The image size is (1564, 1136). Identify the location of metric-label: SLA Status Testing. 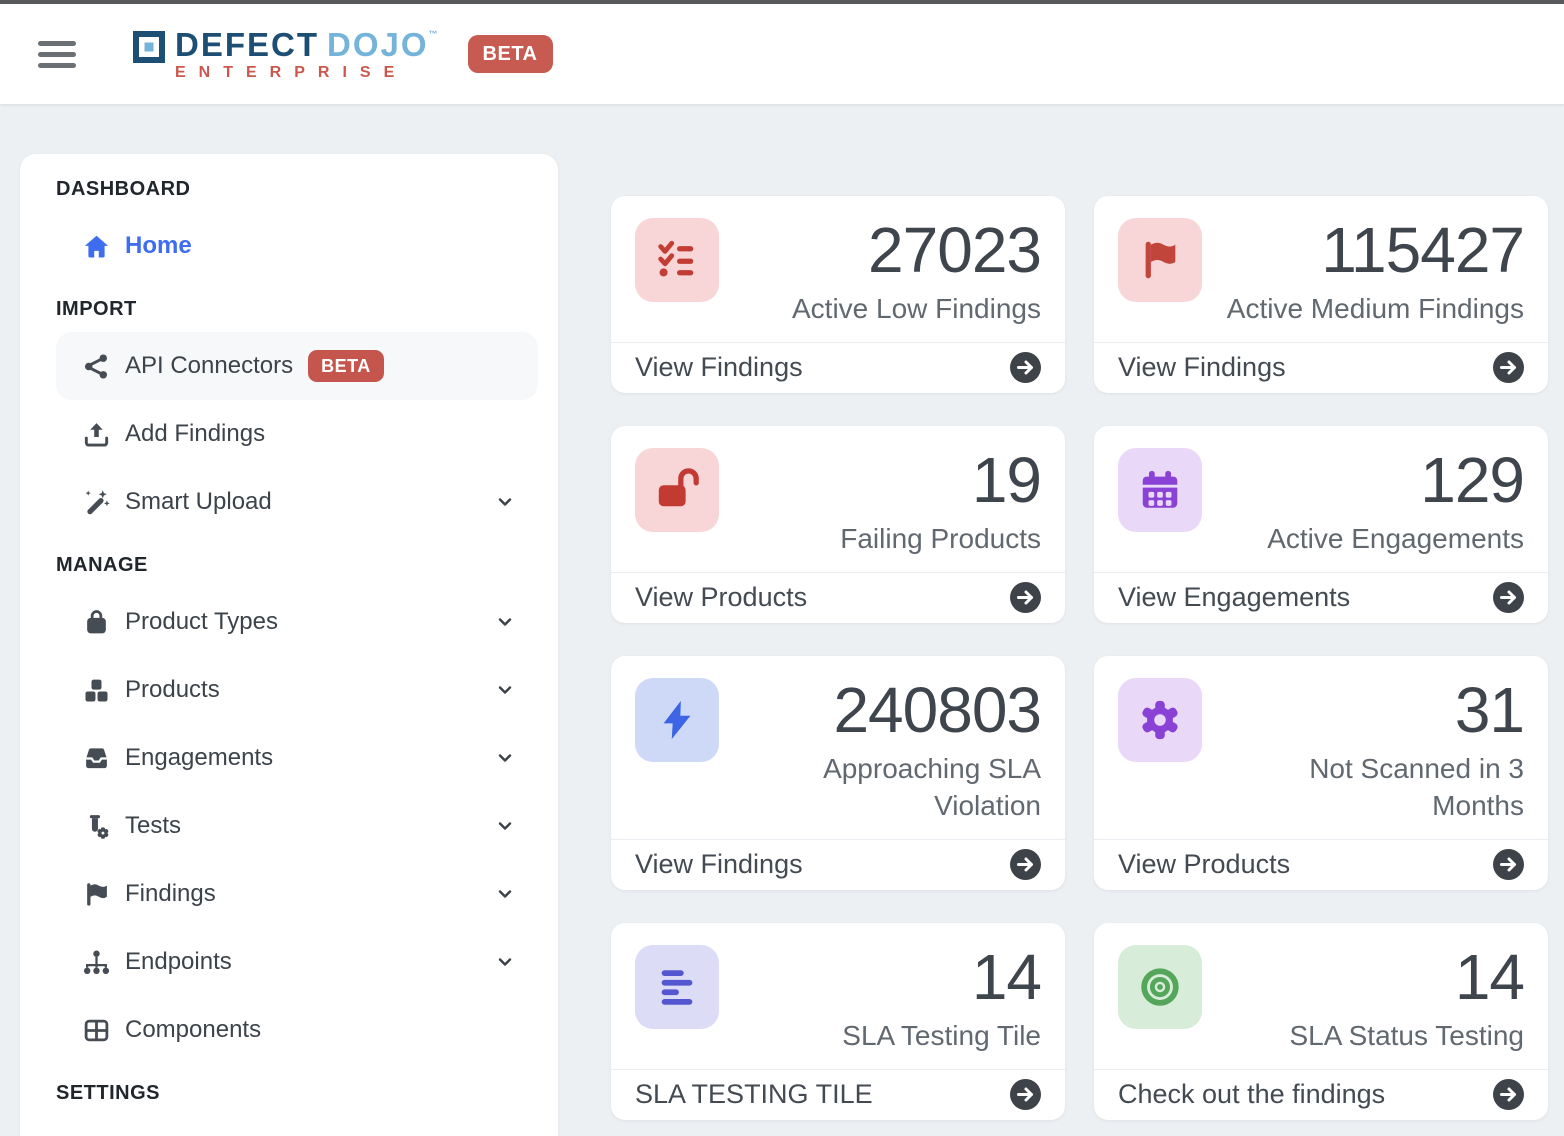
(1406, 1036).